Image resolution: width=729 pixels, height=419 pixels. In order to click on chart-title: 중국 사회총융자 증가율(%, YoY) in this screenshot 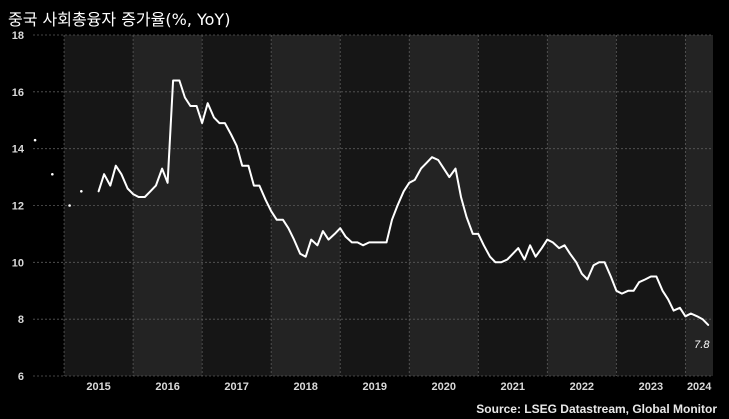, I will do `click(119, 19)`.